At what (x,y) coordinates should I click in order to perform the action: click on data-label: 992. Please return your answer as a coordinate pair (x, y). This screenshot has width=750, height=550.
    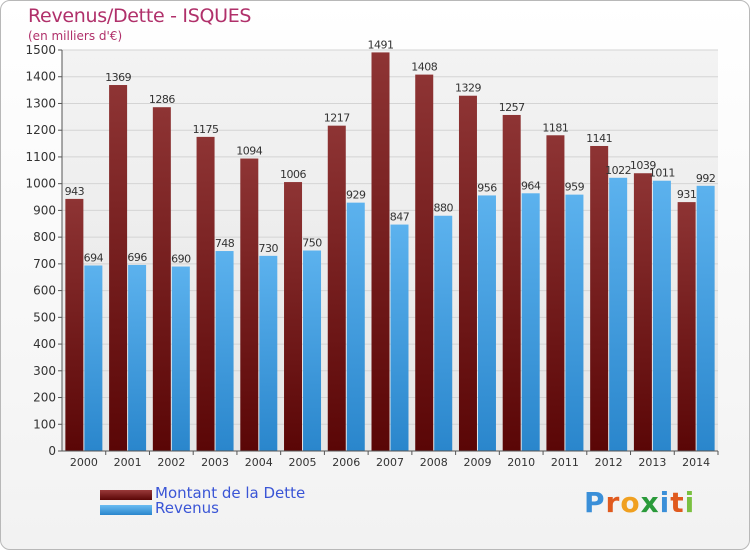
    Looking at the image, I should click on (706, 178).